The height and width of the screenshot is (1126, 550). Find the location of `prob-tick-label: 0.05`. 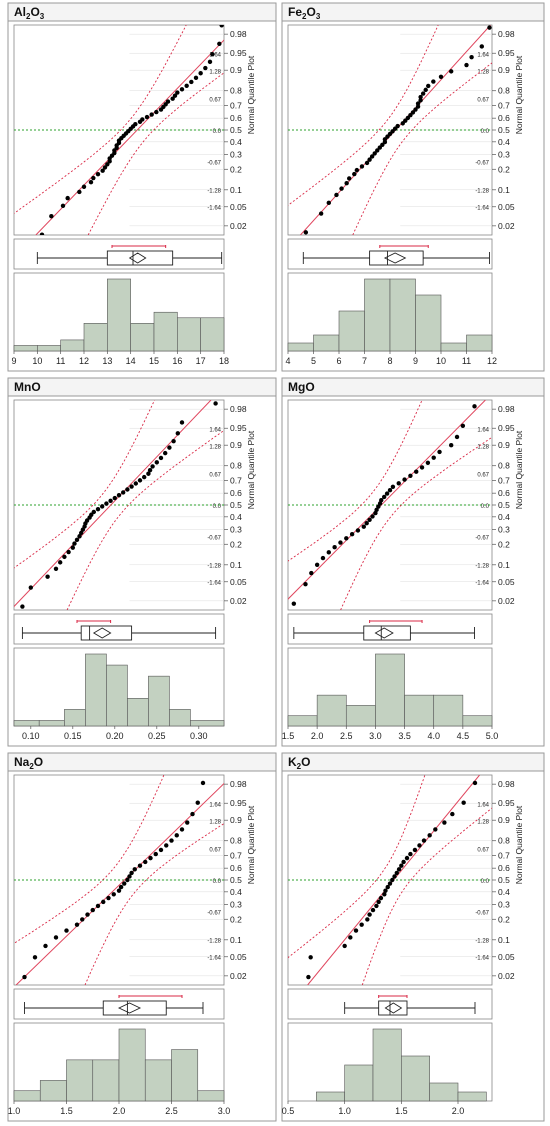

prob-tick-label: 0.05 is located at coordinates (506, 957).